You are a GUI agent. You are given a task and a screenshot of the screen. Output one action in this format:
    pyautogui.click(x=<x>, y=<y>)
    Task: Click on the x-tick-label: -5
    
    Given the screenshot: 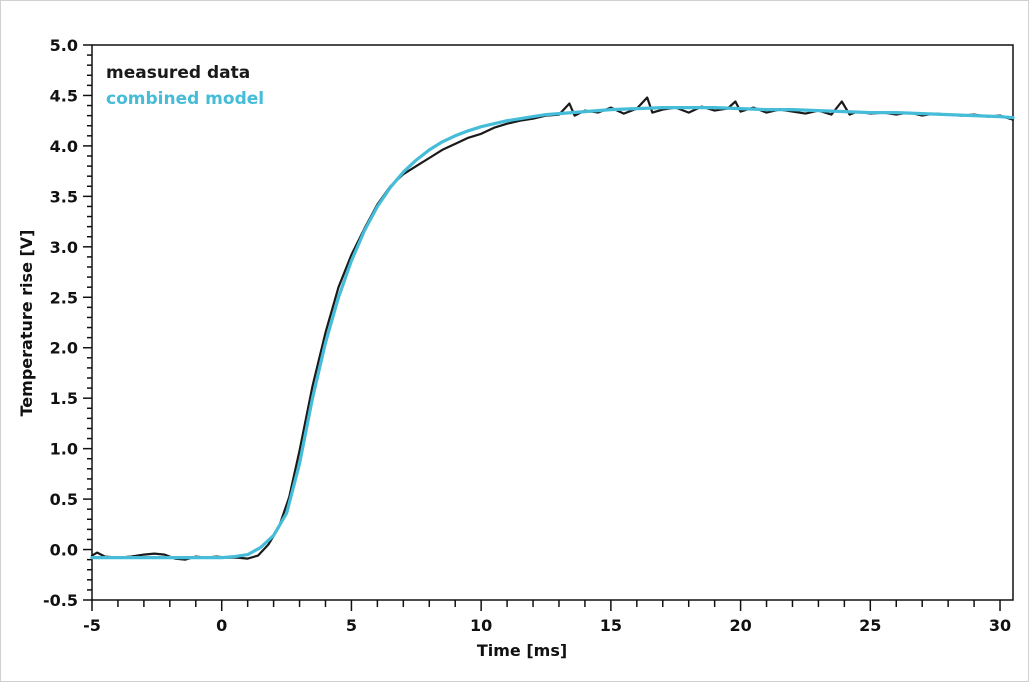 What is the action you would take?
    pyautogui.click(x=92, y=625)
    